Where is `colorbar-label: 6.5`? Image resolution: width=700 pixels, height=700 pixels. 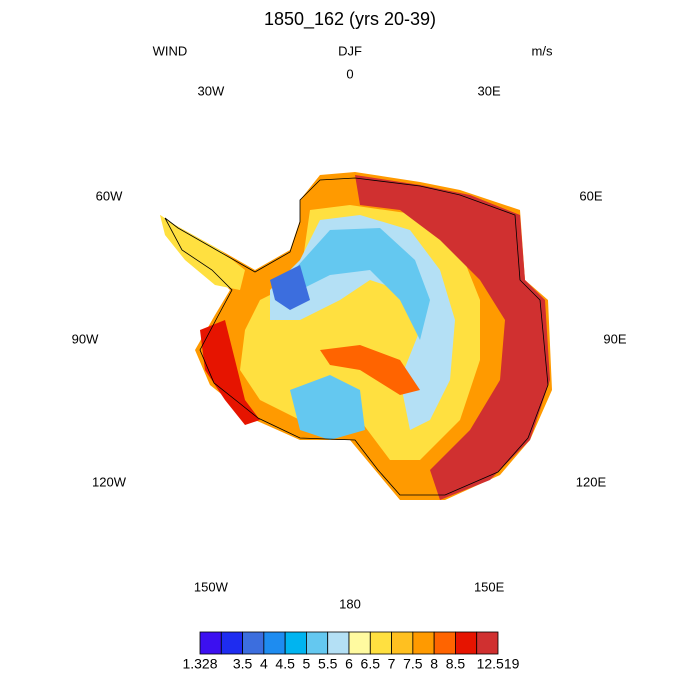
colorbar-label: 6.5 is located at coordinates (371, 664).